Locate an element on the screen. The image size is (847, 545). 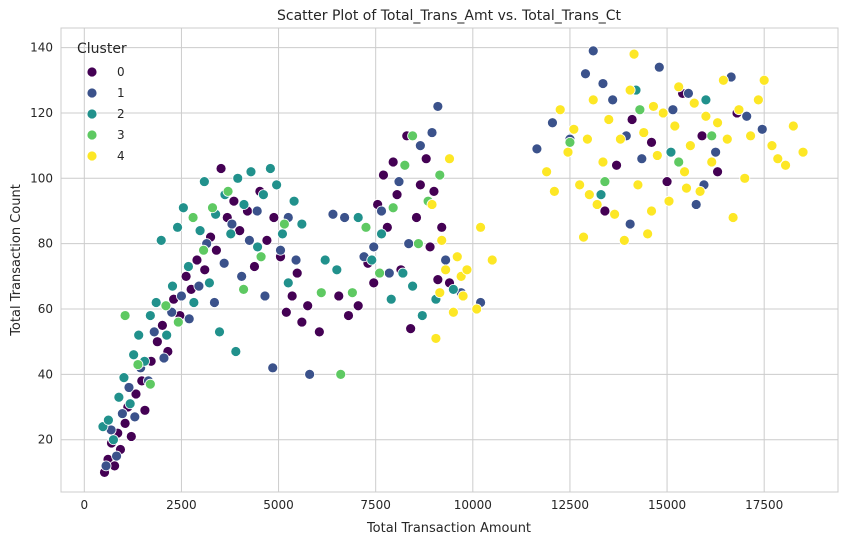
x-axis-label: Total Transaction Amount is located at coordinates (448, 528).